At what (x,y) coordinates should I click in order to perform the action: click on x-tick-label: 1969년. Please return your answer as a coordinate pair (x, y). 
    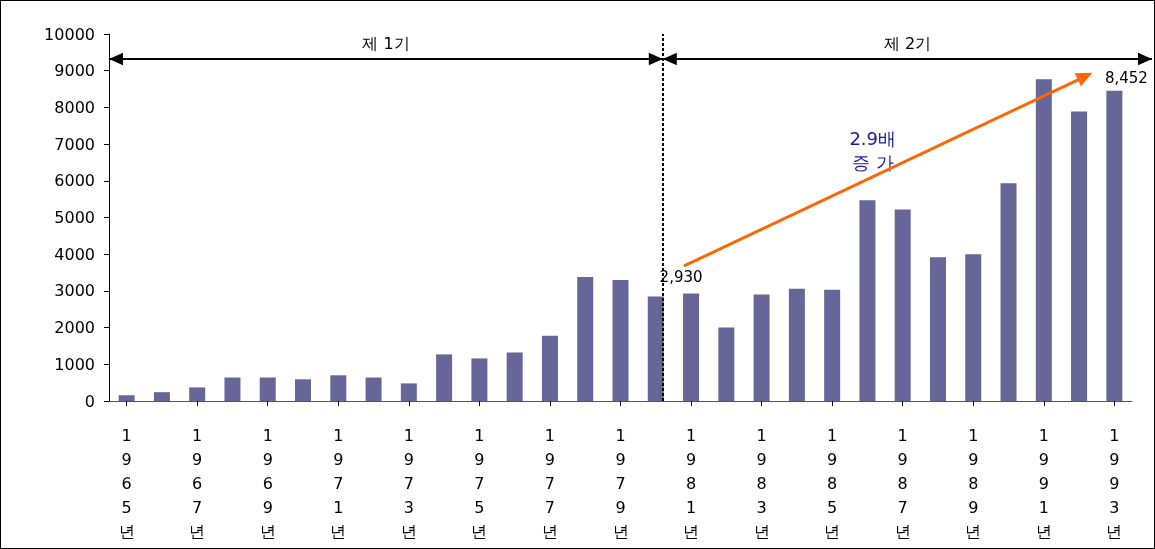
    Looking at the image, I should click on (267, 483).